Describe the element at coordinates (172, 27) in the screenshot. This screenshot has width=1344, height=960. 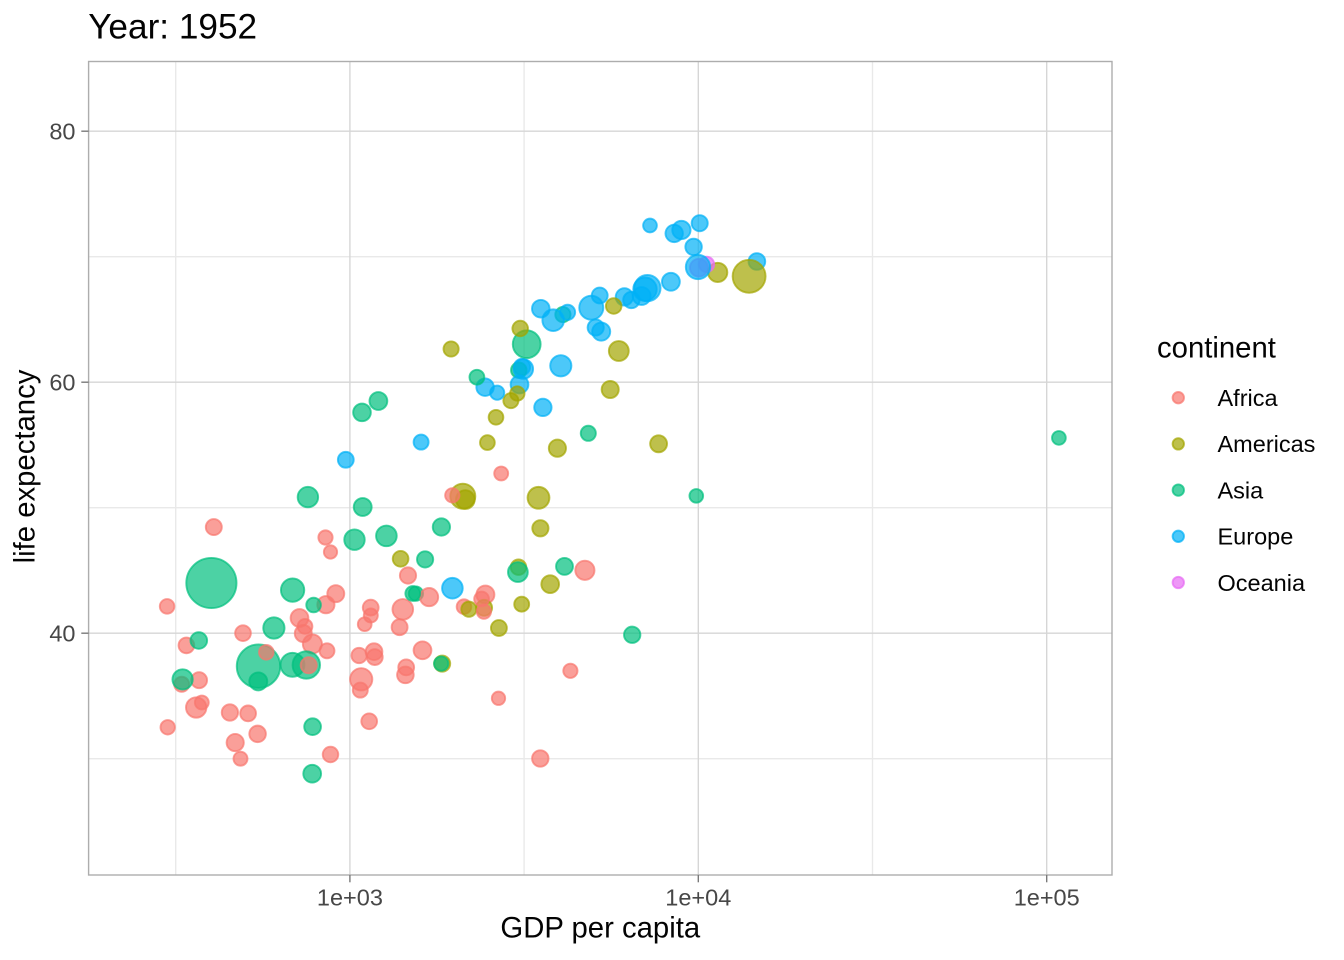
I see `svg-text: Year: 1952` at that location.